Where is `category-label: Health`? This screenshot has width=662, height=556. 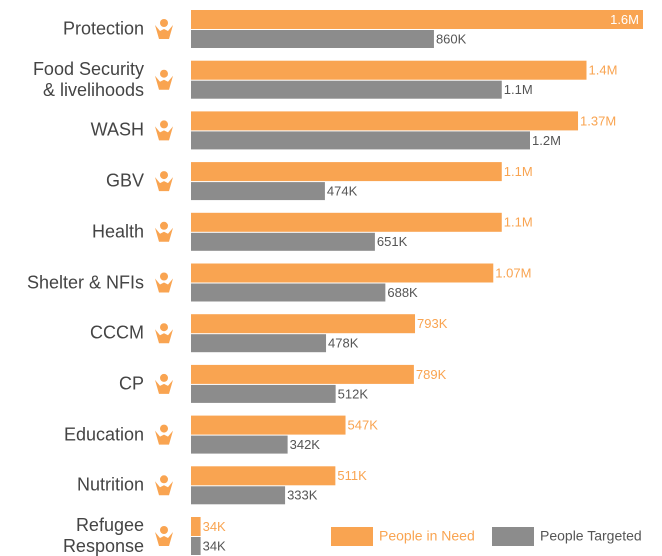
category-label: Health is located at coordinates (117, 231).